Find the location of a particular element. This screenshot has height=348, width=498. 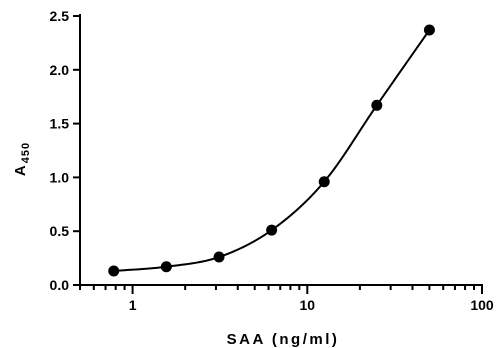

y-axis-title-subscript: 450 is located at coordinates (26, 152).